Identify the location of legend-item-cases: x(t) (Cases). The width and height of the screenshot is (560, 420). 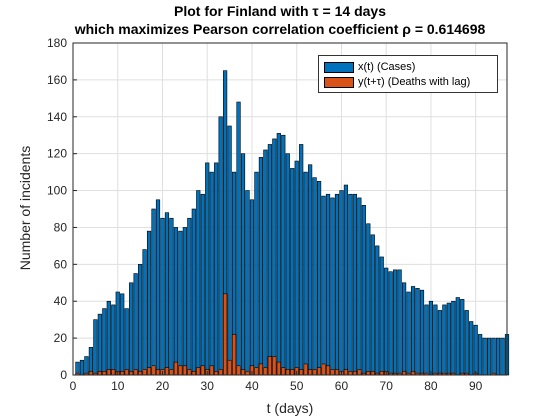
(369, 67).